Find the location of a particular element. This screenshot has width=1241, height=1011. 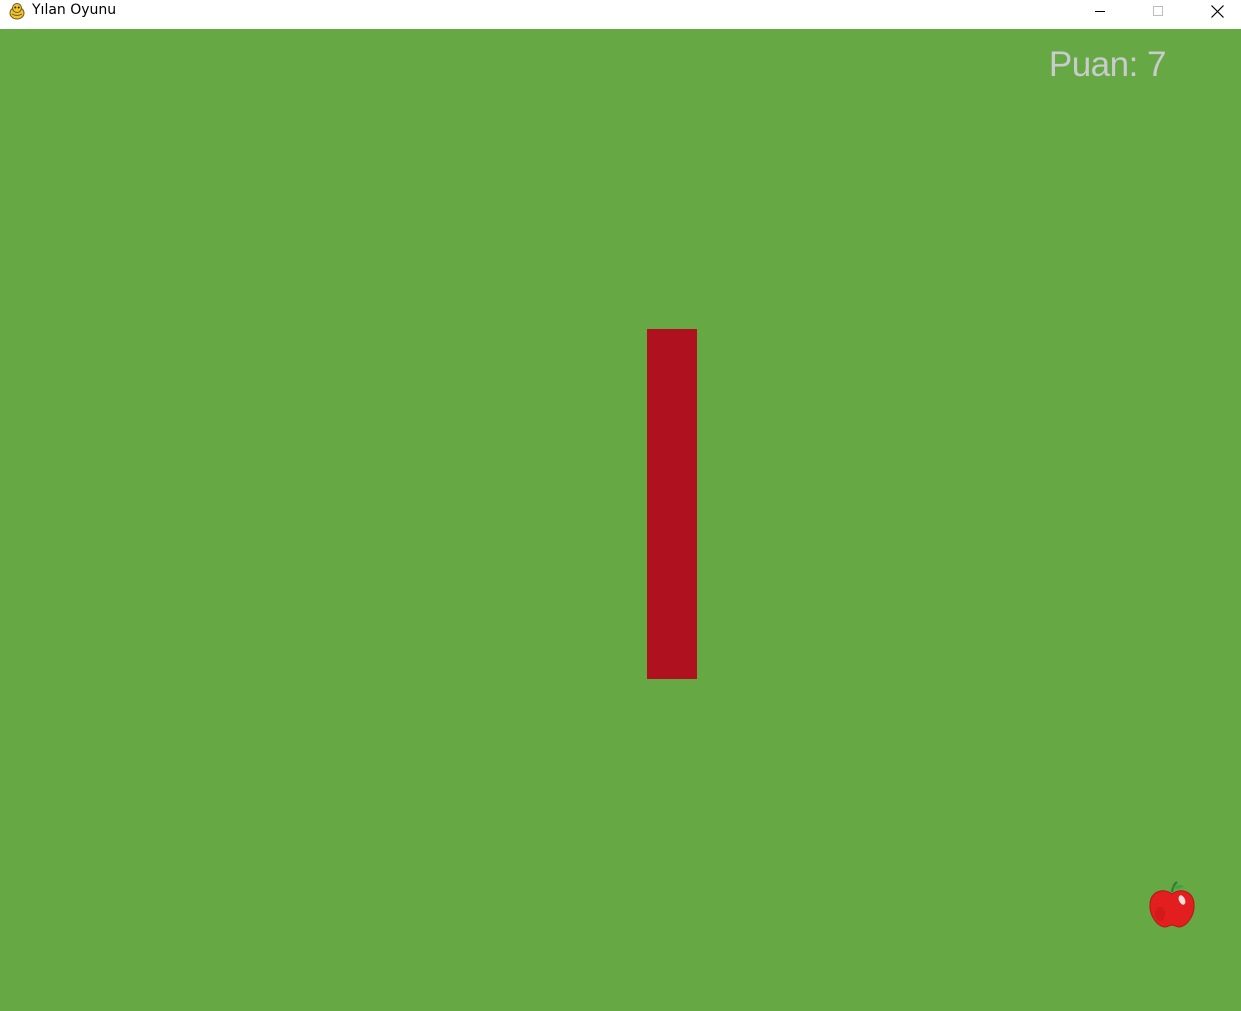

title-bar: Yılan Oyunu is located at coordinates (620, 14).